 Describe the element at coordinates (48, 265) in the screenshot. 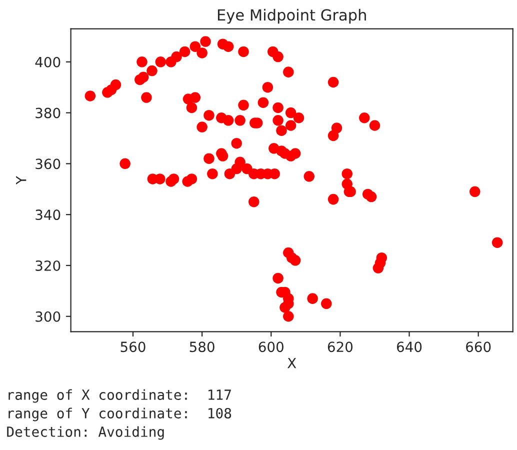

I see `y-tick-label: 320` at that location.